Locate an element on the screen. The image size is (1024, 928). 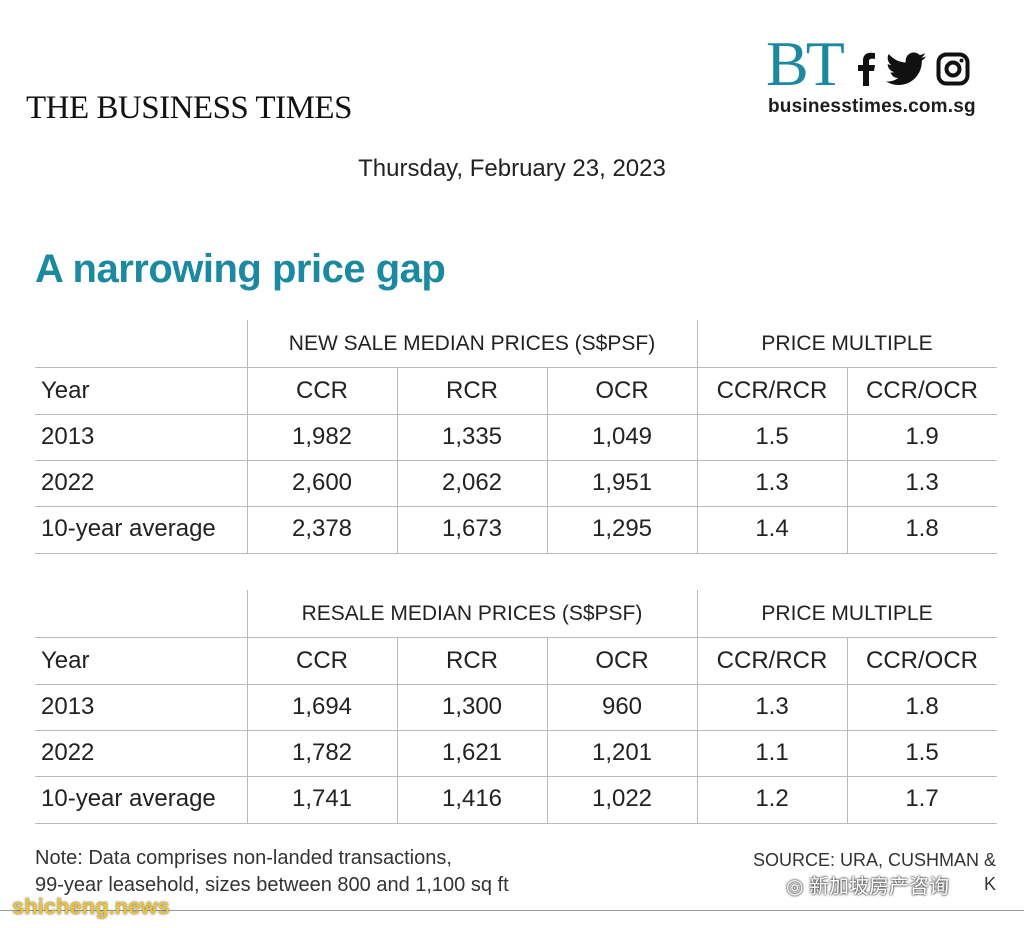
cell-value: 2,378 is located at coordinates (322, 528).